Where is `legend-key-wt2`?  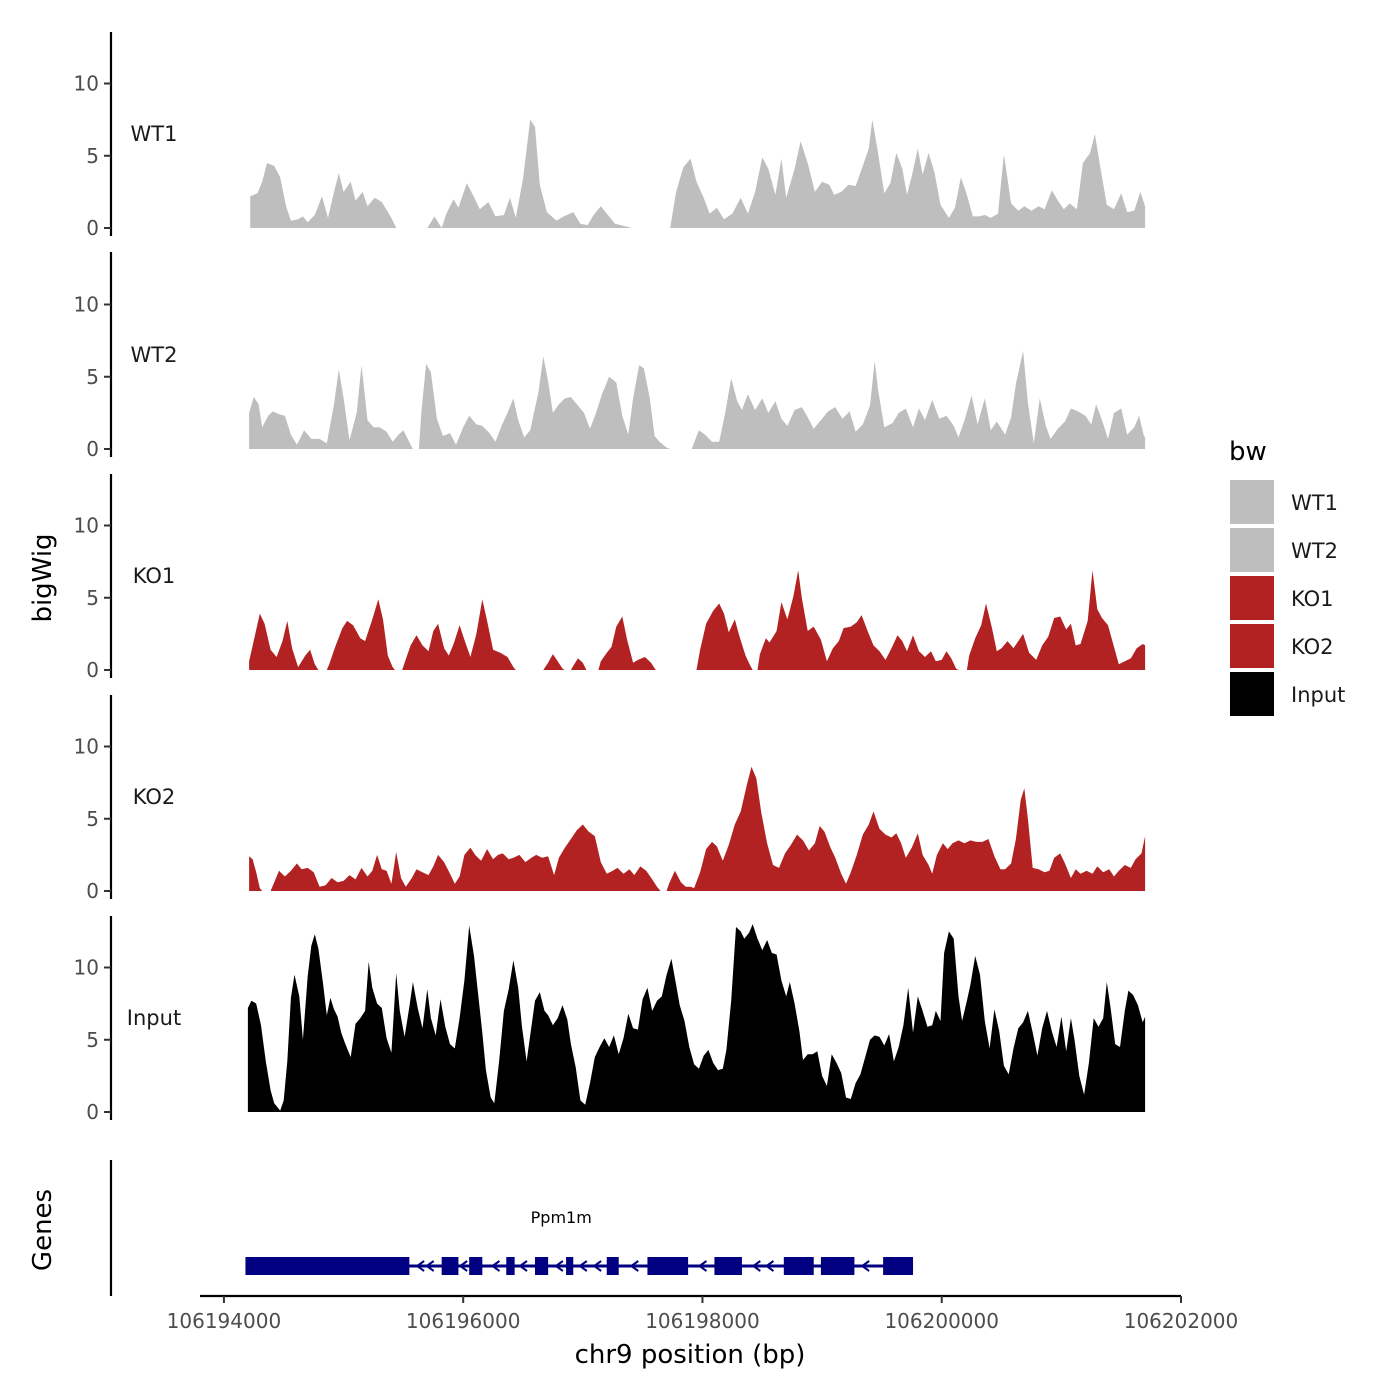
legend-key-wt2 is located at coordinates (1252, 550).